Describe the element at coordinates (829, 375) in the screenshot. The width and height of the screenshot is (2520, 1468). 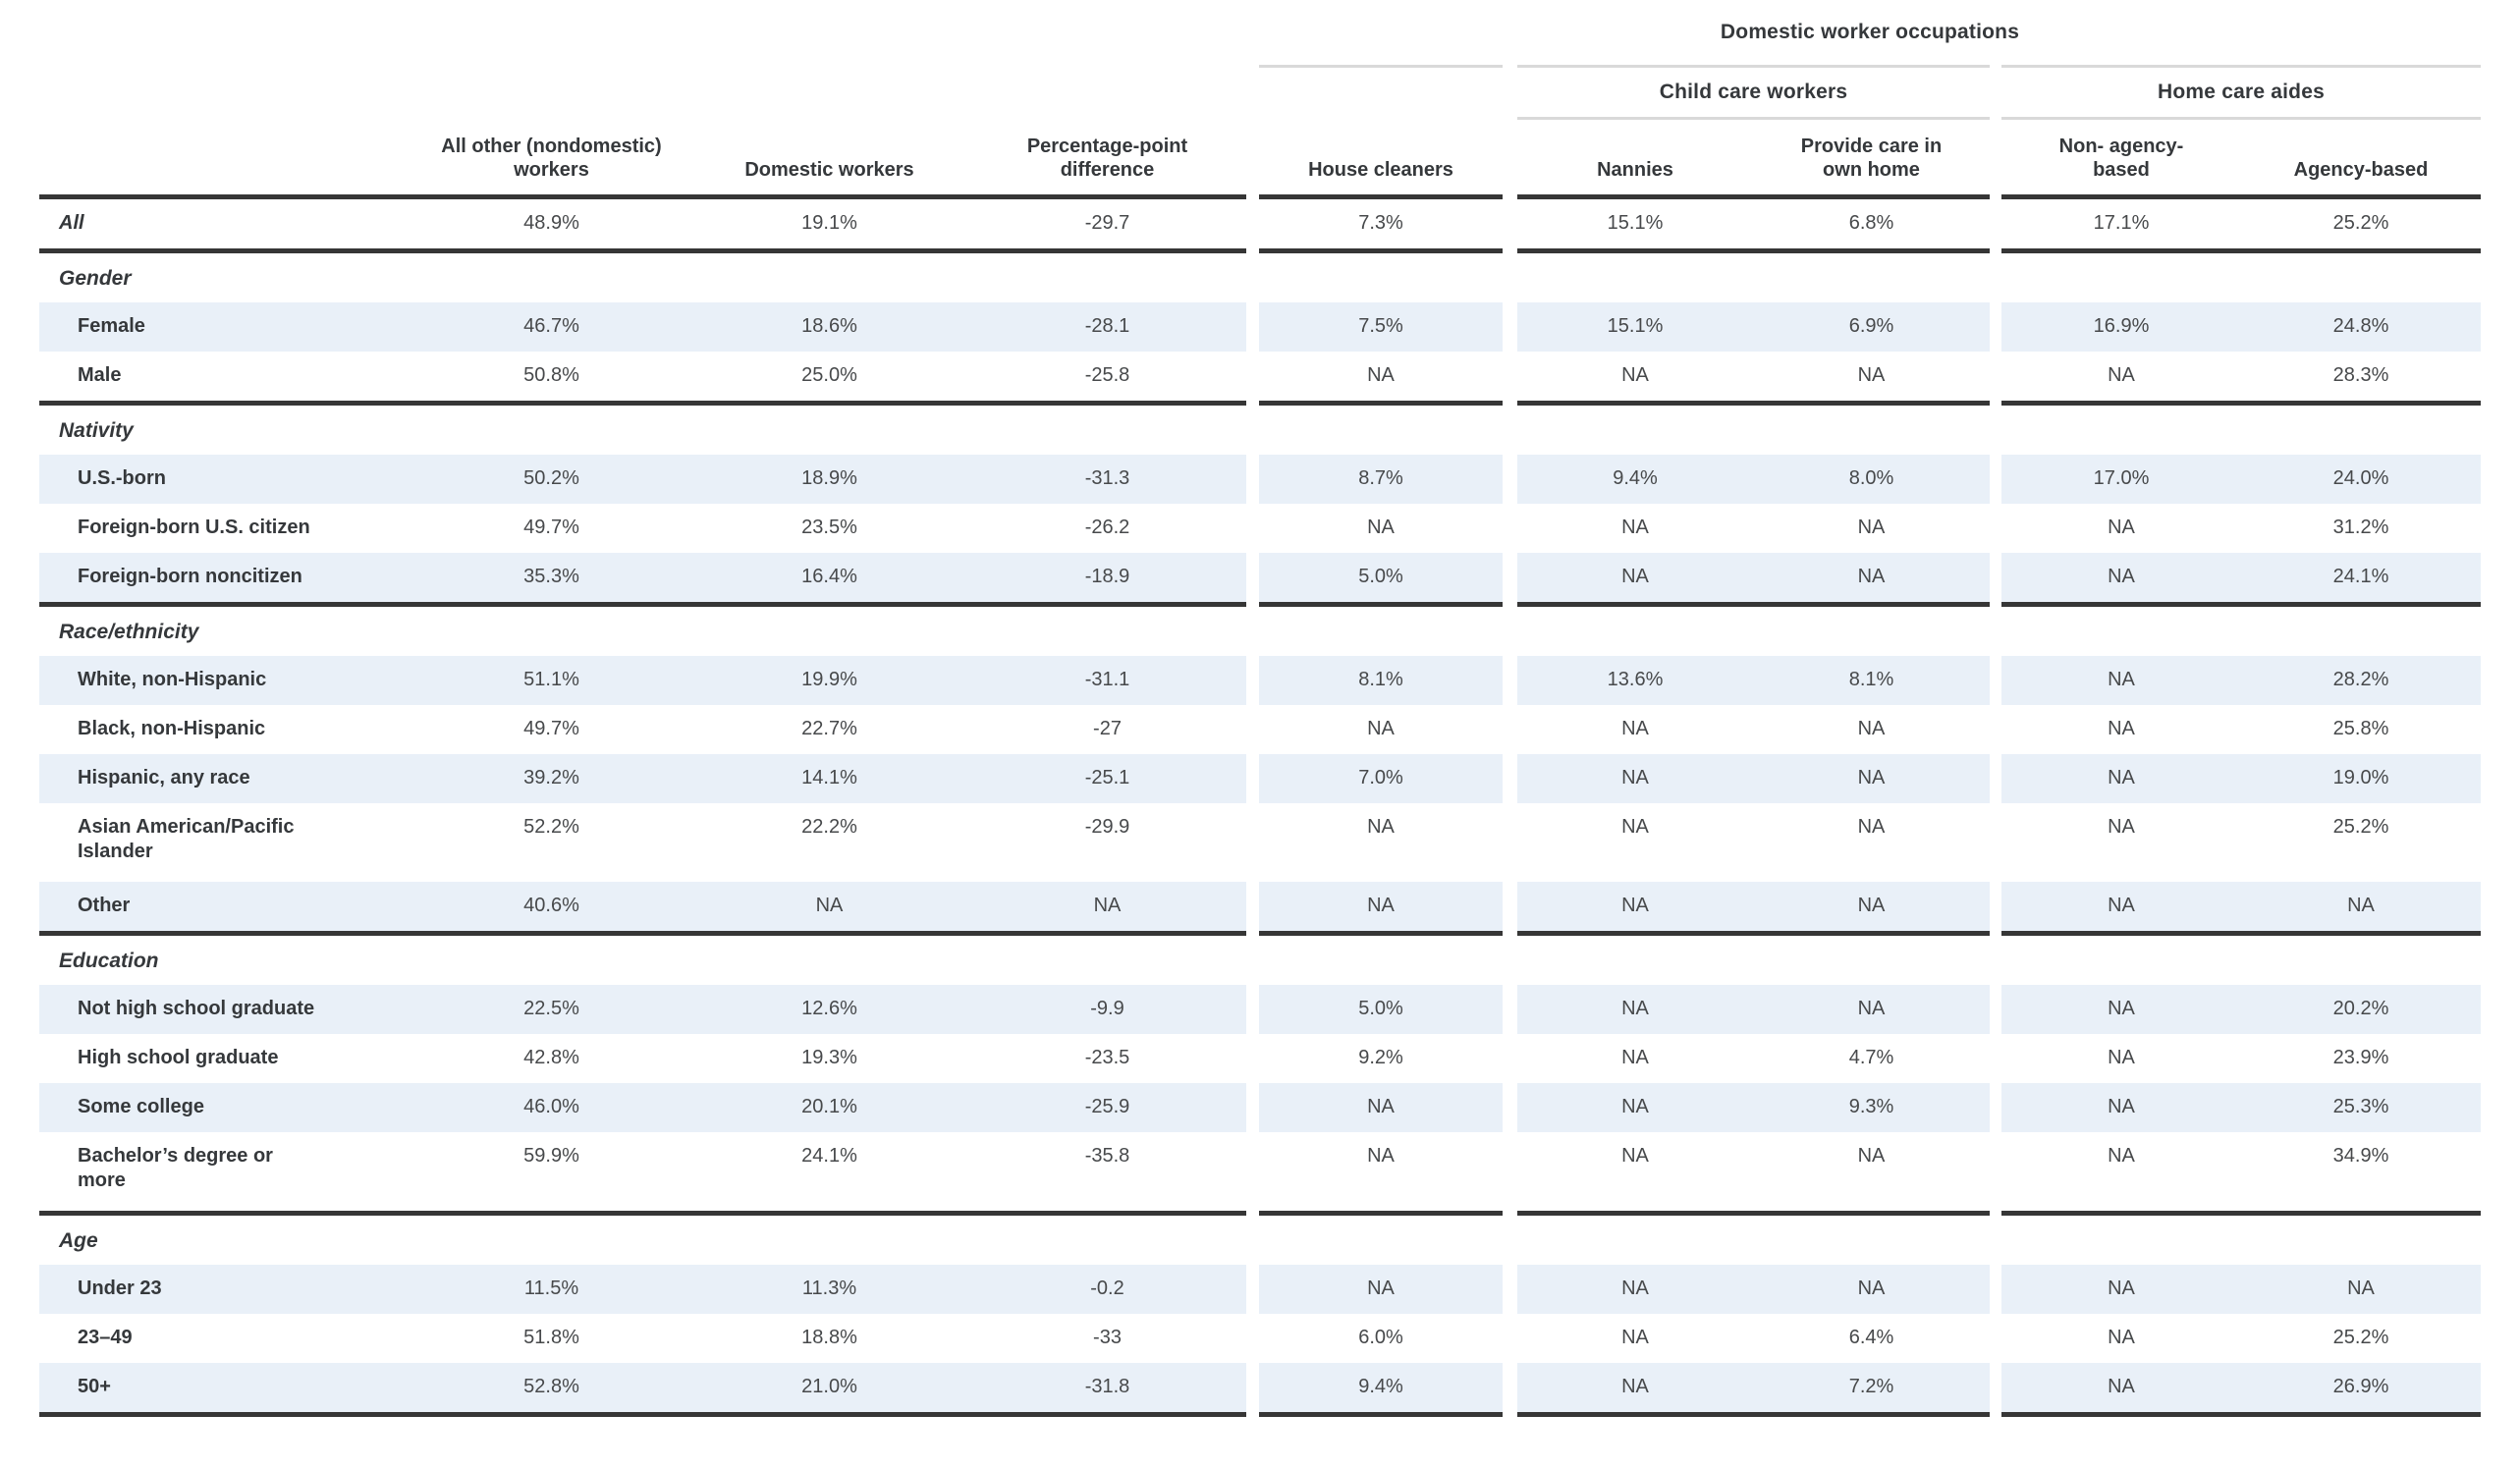
I see `cell-value: 25.0%` at that location.